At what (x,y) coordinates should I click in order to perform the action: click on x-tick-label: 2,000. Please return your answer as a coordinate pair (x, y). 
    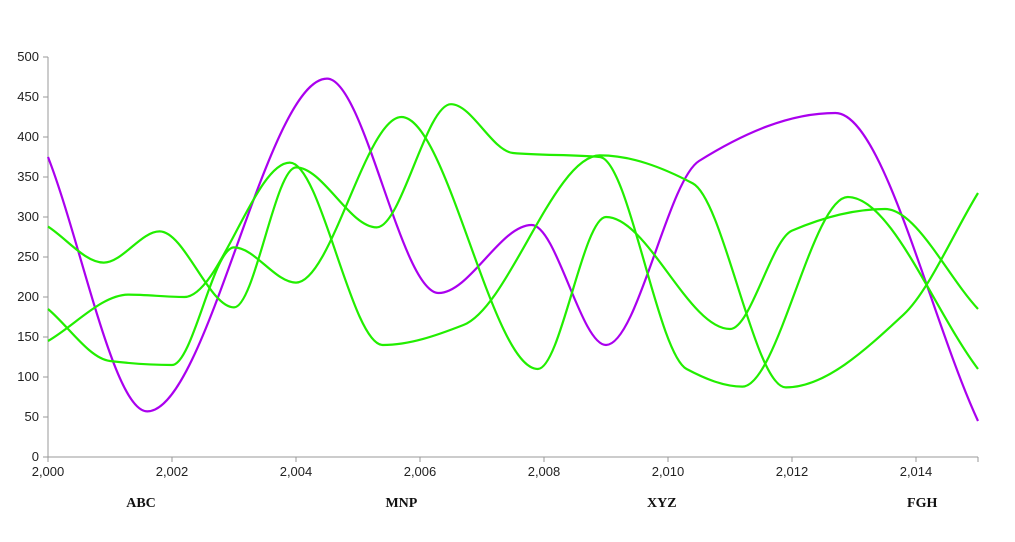
    Looking at the image, I should click on (48, 471).